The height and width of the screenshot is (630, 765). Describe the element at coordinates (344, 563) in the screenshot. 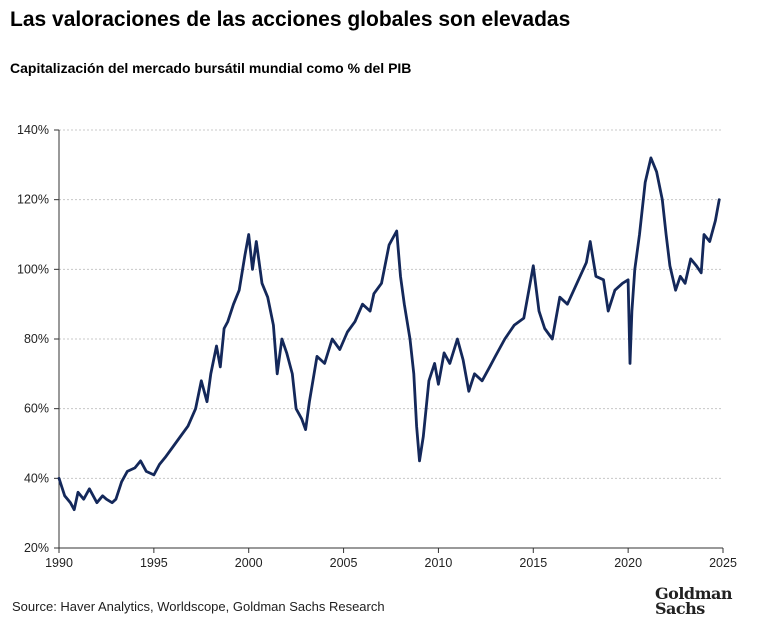

I see `x-tick-label: 2005` at that location.